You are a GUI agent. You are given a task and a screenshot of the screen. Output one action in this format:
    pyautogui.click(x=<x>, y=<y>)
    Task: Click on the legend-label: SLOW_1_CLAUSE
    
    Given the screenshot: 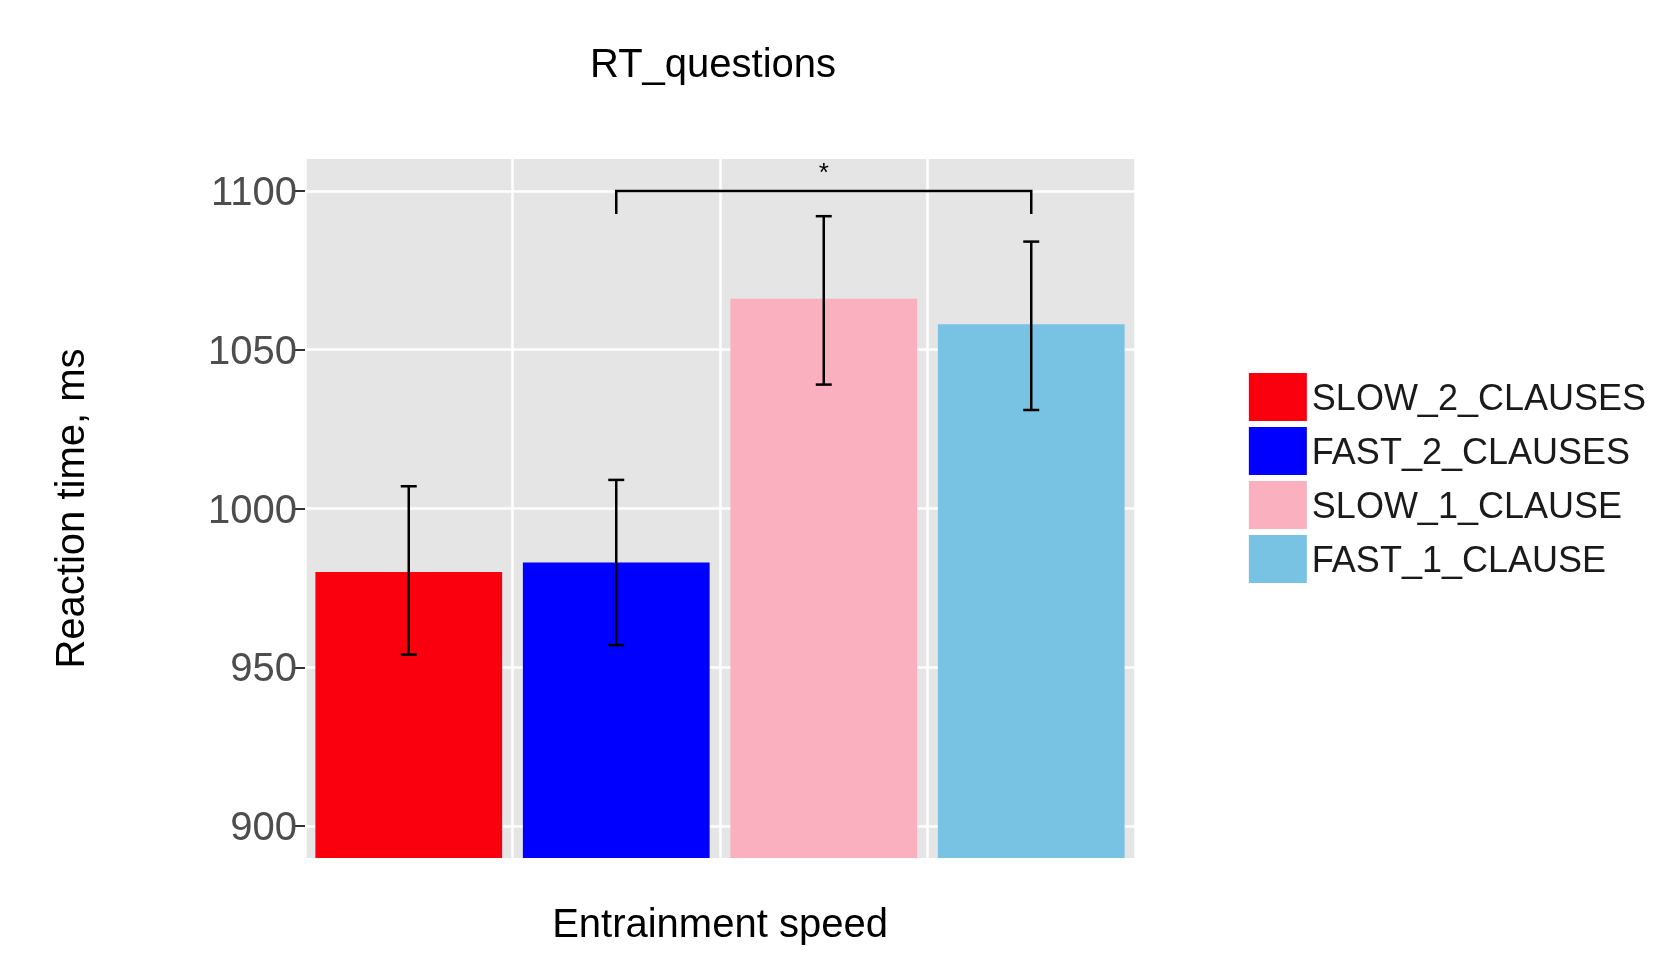 What is the action you would take?
    pyautogui.click(x=1466, y=505)
    